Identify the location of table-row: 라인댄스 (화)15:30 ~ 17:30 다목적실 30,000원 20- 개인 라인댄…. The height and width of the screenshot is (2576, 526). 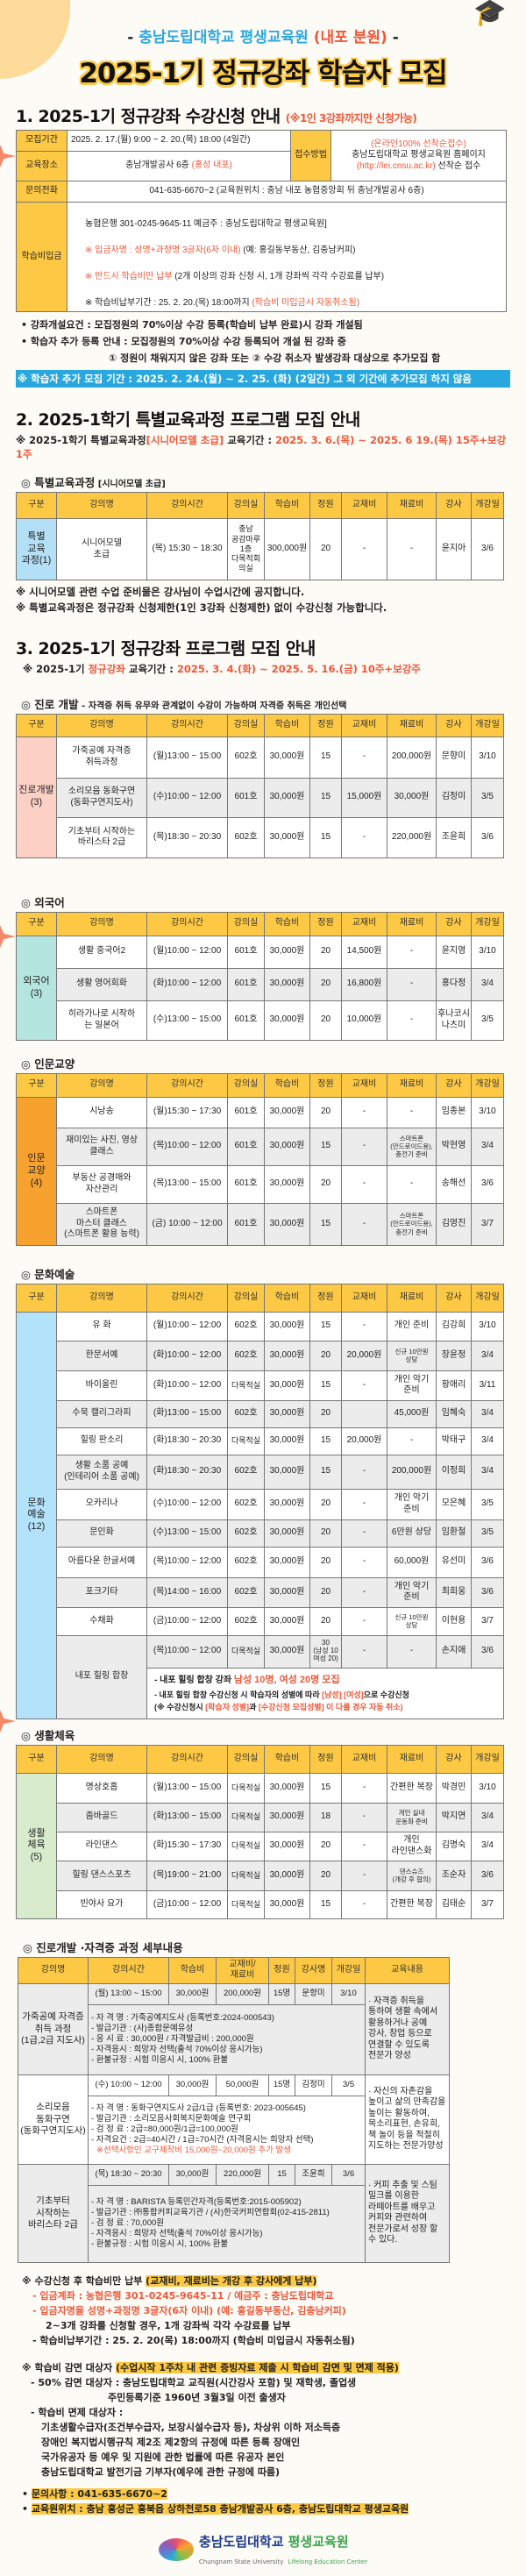
(260, 1846).